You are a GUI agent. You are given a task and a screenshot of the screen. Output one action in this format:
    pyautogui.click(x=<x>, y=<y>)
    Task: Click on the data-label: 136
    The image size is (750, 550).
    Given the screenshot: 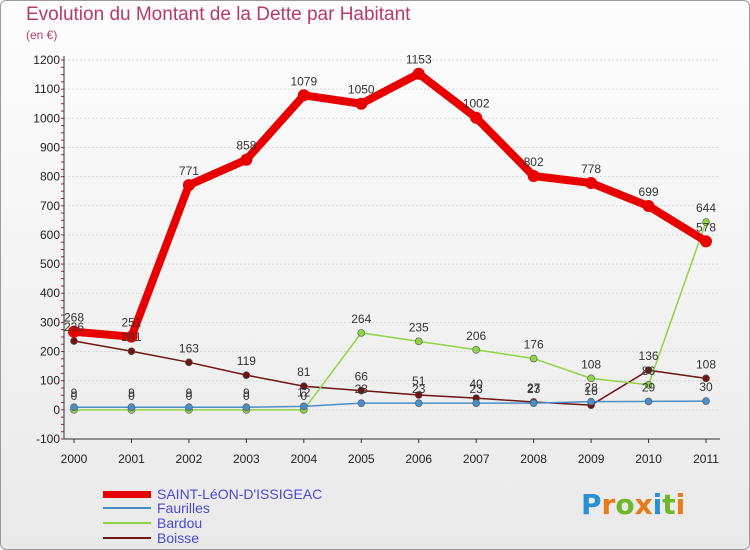 What is the action you would take?
    pyautogui.click(x=649, y=356)
    